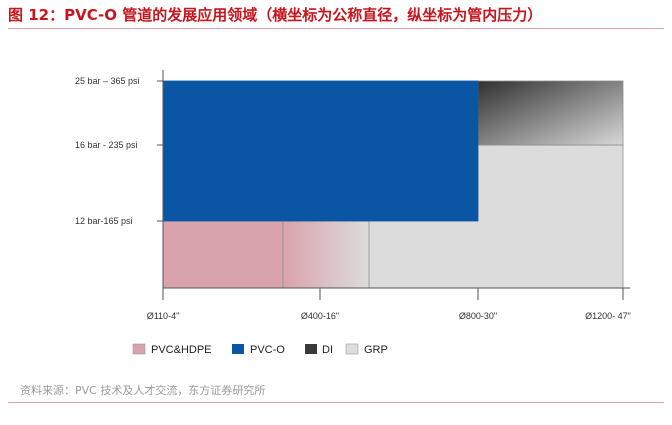 The width and height of the screenshot is (672, 425). Describe the element at coordinates (336, 402) in the screenshot. I see `footer-divider` at that location.